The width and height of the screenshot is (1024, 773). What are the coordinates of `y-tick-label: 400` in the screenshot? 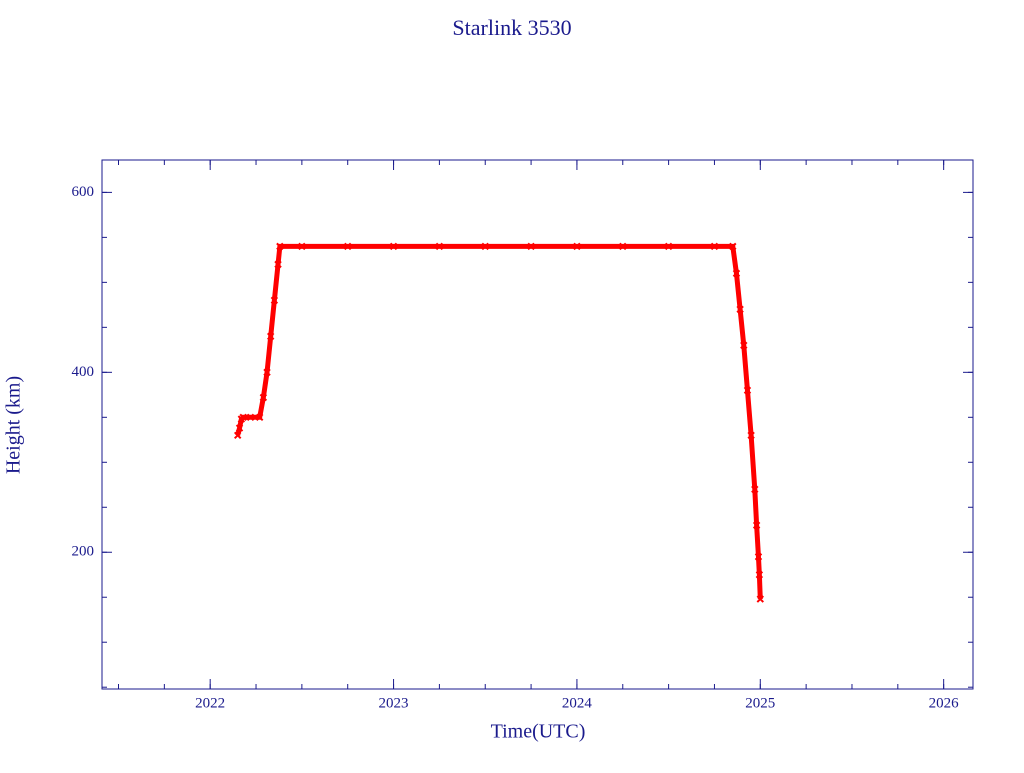 It's located at (83, 372).